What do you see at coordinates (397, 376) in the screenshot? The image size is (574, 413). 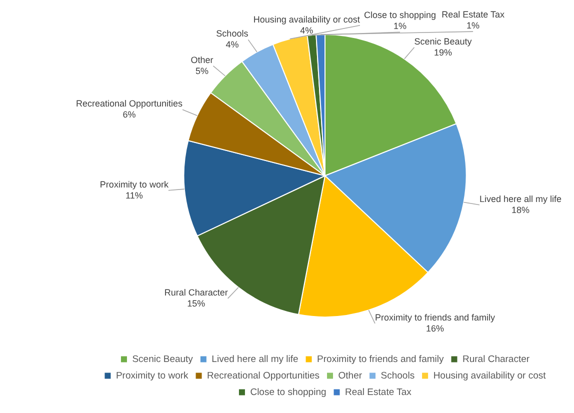 I see `legend-label: Schools` at bounding box center [397, 376].